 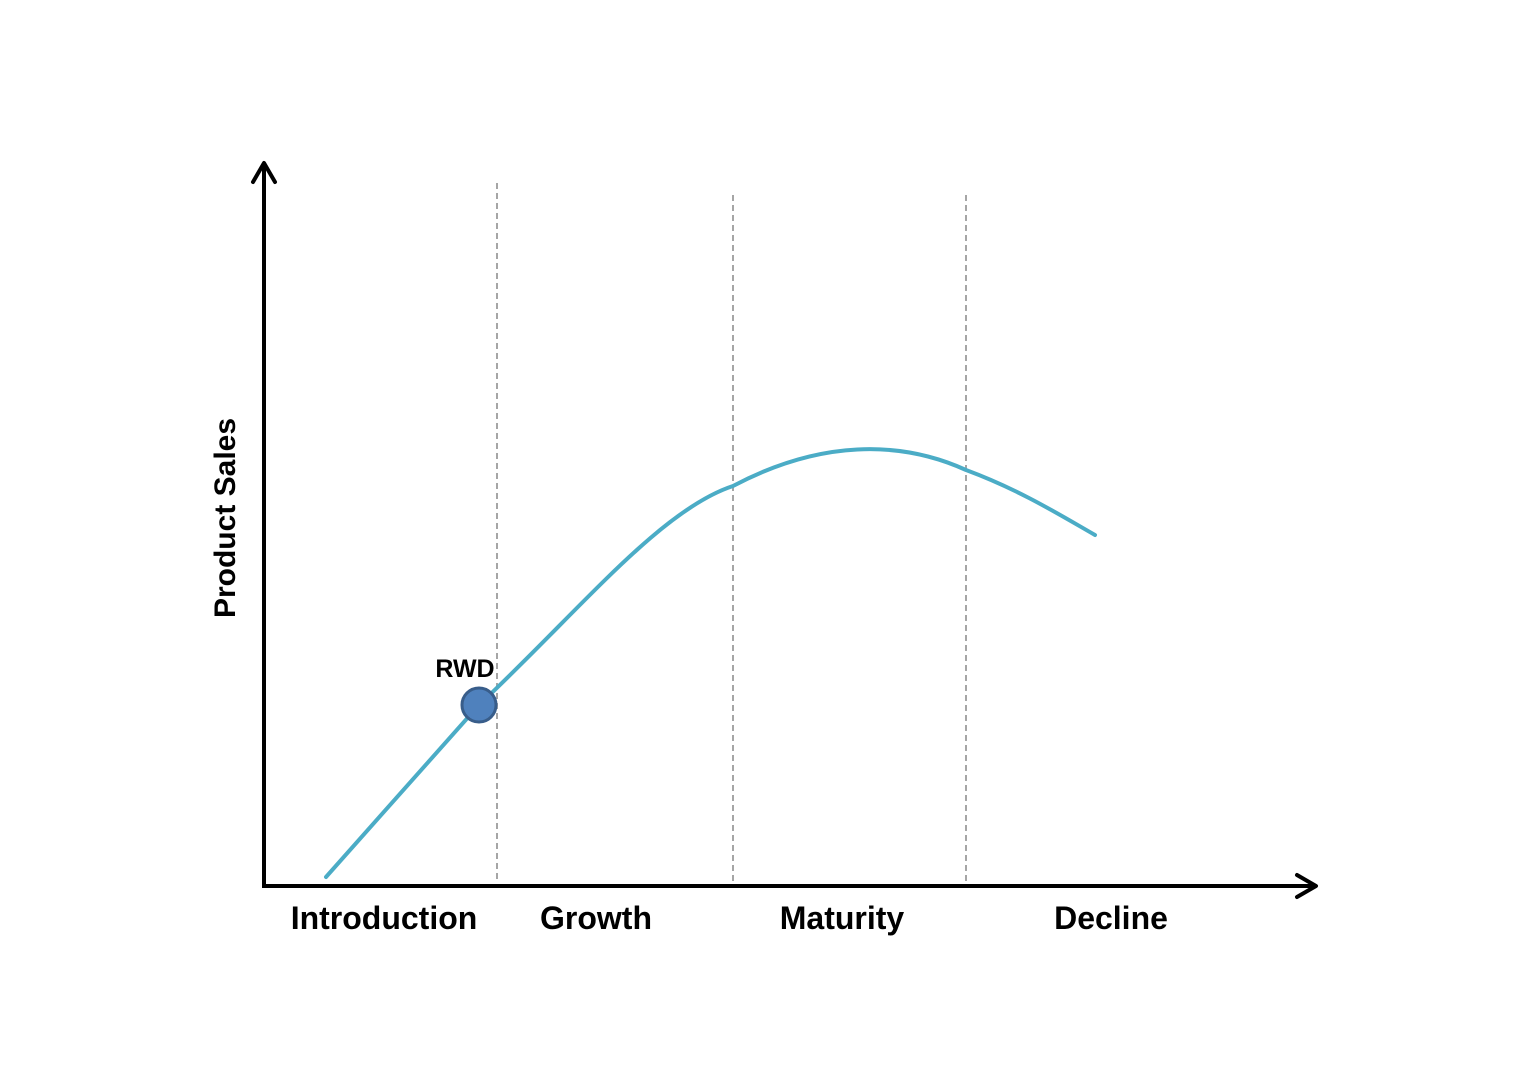 What do you see at coordinates (464, 669) in the screenshot?
I see `rwd-marker-label: RWD` at bounding box center [464, 669].